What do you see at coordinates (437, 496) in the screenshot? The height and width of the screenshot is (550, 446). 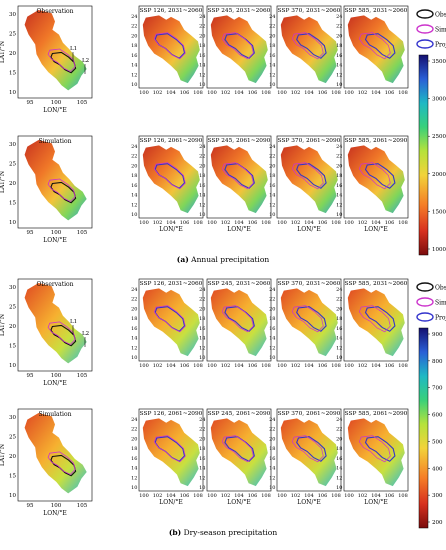 I see `colorbar-tick-label: 300` at bounding box center [437, 496].